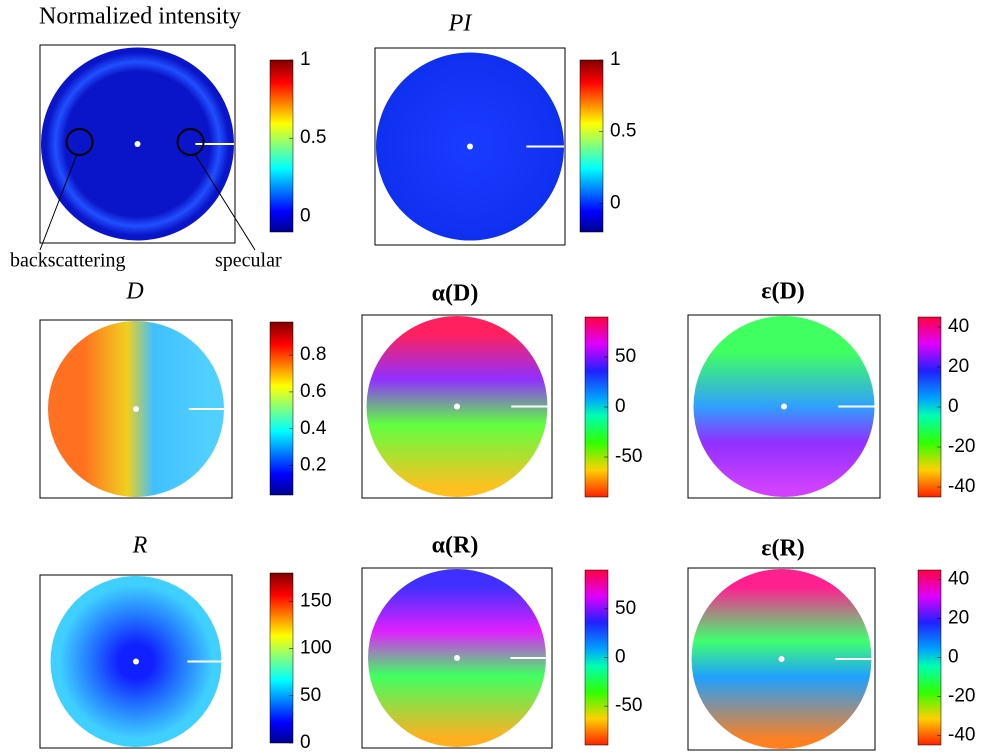  Describe the element at coordinates (68, 261) in the screenshot. I see `annotation-label: backscattering` at that location.